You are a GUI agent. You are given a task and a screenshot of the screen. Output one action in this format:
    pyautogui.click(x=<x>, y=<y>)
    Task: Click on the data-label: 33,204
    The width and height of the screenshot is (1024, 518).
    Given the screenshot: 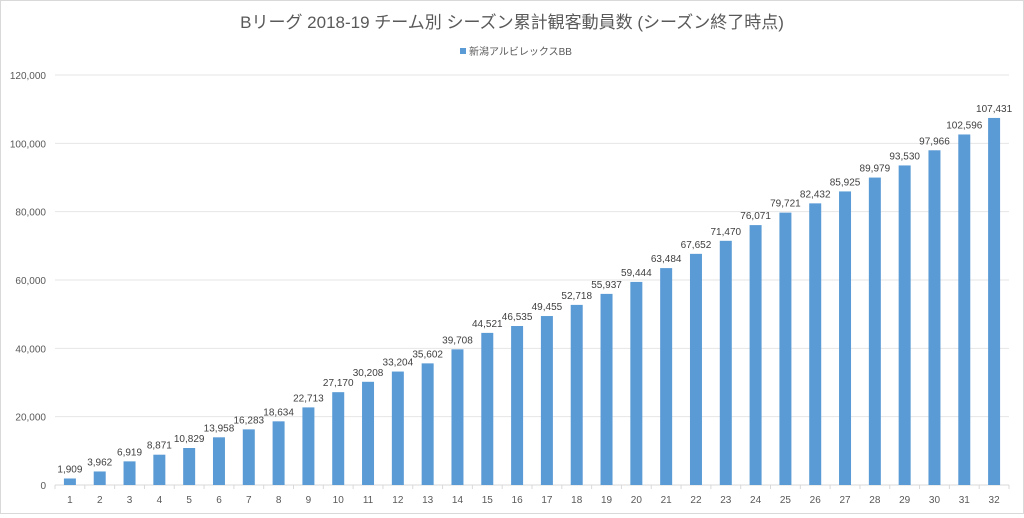 What is the action you would take?
    pyautogui.click(x=398, y=363)
    